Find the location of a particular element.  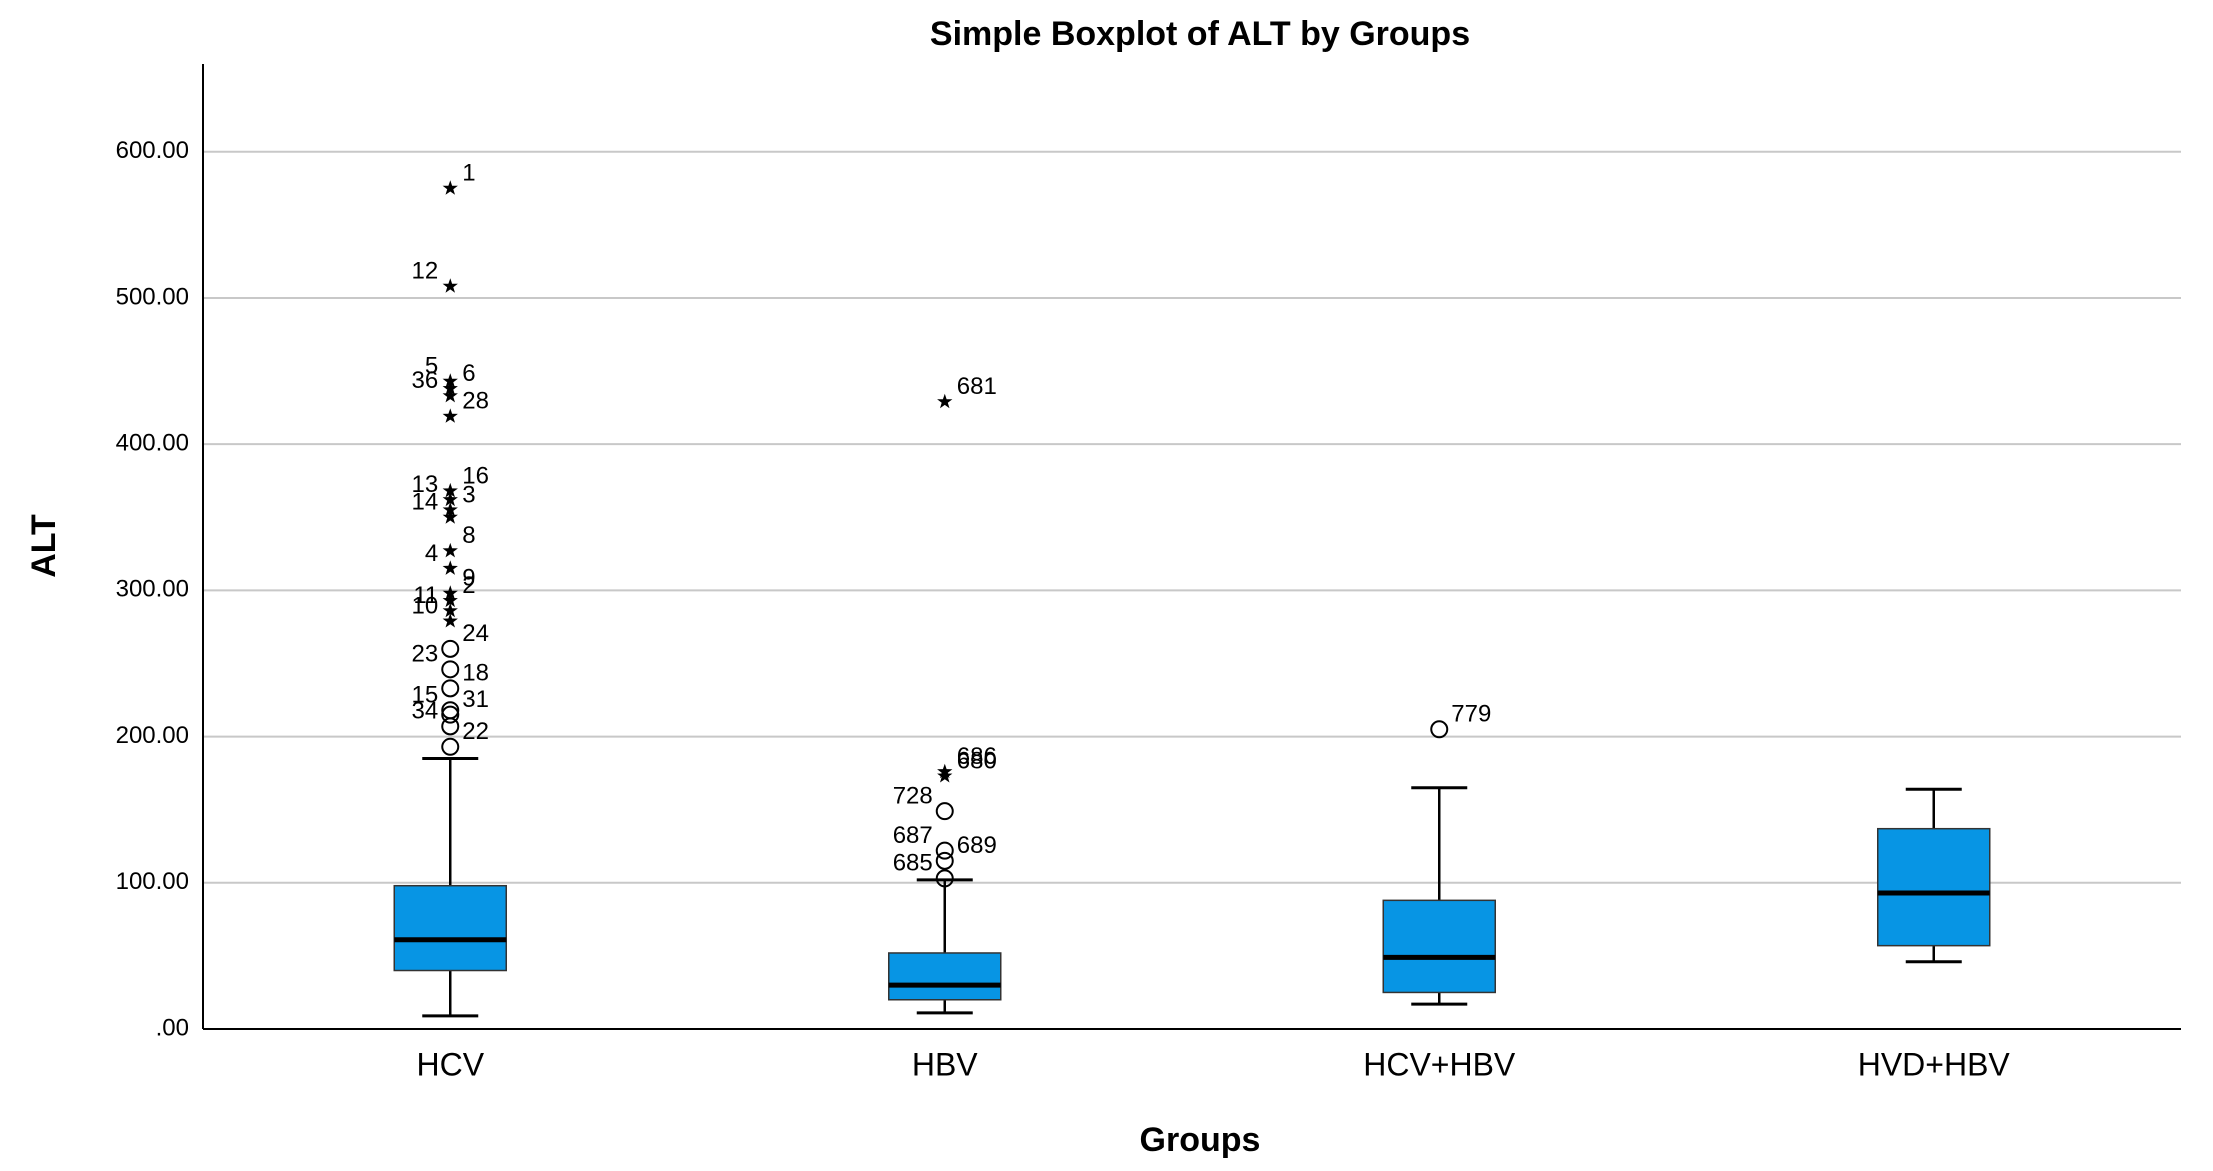

chart-title: Simple Boxplot of ALT by Groups is located at coordinates (1200, 34).